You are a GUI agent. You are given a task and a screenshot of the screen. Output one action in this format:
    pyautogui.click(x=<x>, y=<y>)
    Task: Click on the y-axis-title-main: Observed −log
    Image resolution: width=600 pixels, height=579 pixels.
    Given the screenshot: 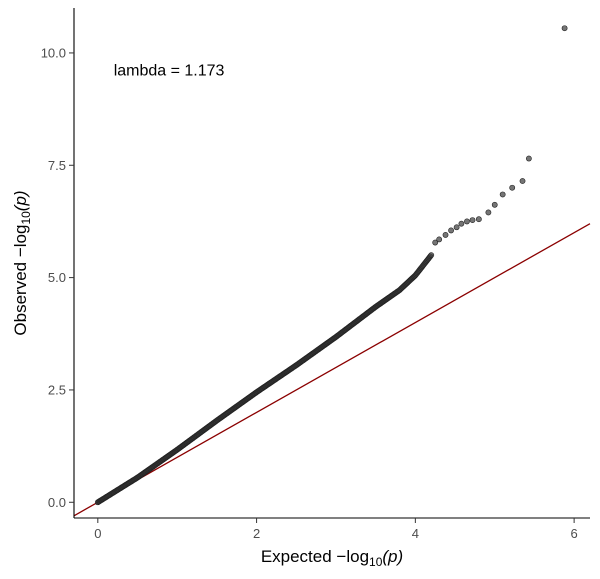 What is the action you would take?
    pyautogui.click(x=20, y=280)
    